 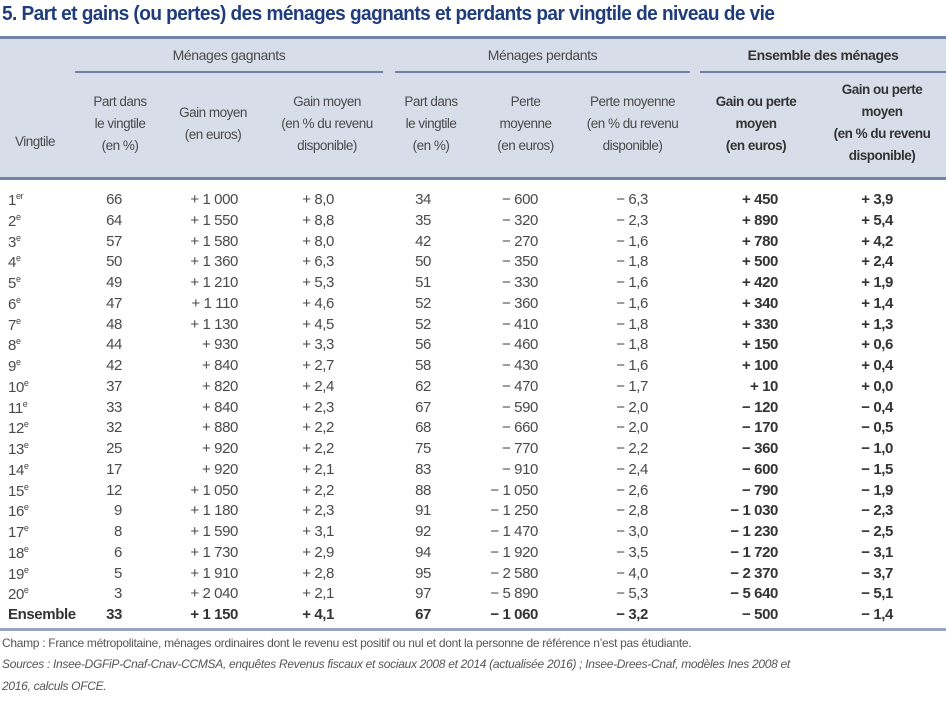 I want to click on table-cell: + 2,9, so click(x=318, y=552).